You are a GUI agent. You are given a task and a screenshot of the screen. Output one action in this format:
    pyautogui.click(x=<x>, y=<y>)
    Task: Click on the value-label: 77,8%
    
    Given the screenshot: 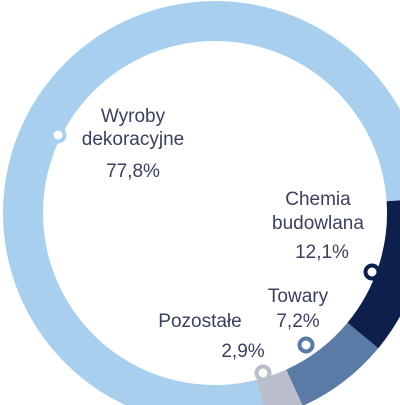 What is the action you would take?
    pyautogui.click(x=133, y=171)
    